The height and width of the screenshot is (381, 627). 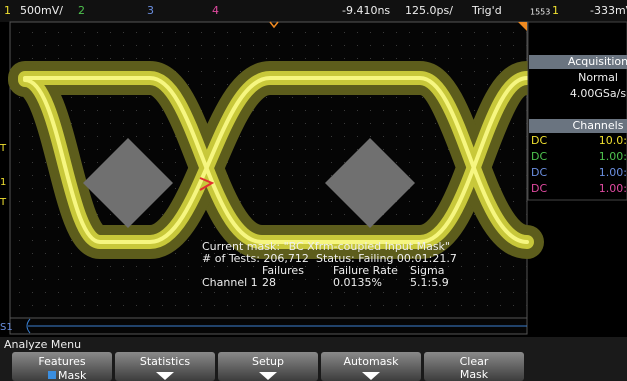 What do you see at coordinates (283, 270) in the screenshot?
I see `header: Failures` at bounding box center [283, 270].